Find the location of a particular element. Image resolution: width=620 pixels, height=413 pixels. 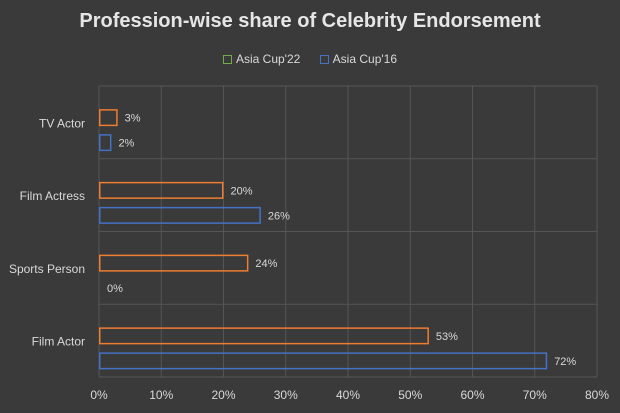

category-label: Film Actor is located at coordinates (58, 342).